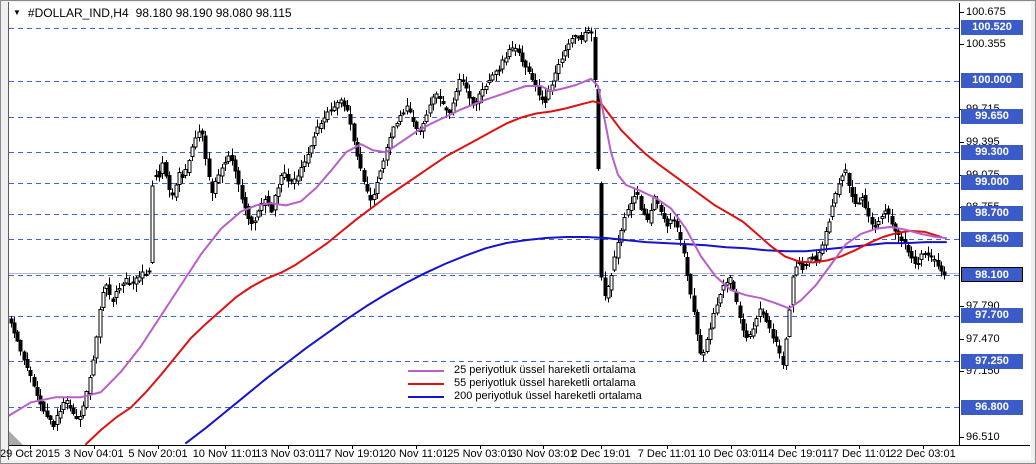 The width and height of the screenshot is (1036, 464). I want to click on chart-corner-marker-icon, so click(16, 438).